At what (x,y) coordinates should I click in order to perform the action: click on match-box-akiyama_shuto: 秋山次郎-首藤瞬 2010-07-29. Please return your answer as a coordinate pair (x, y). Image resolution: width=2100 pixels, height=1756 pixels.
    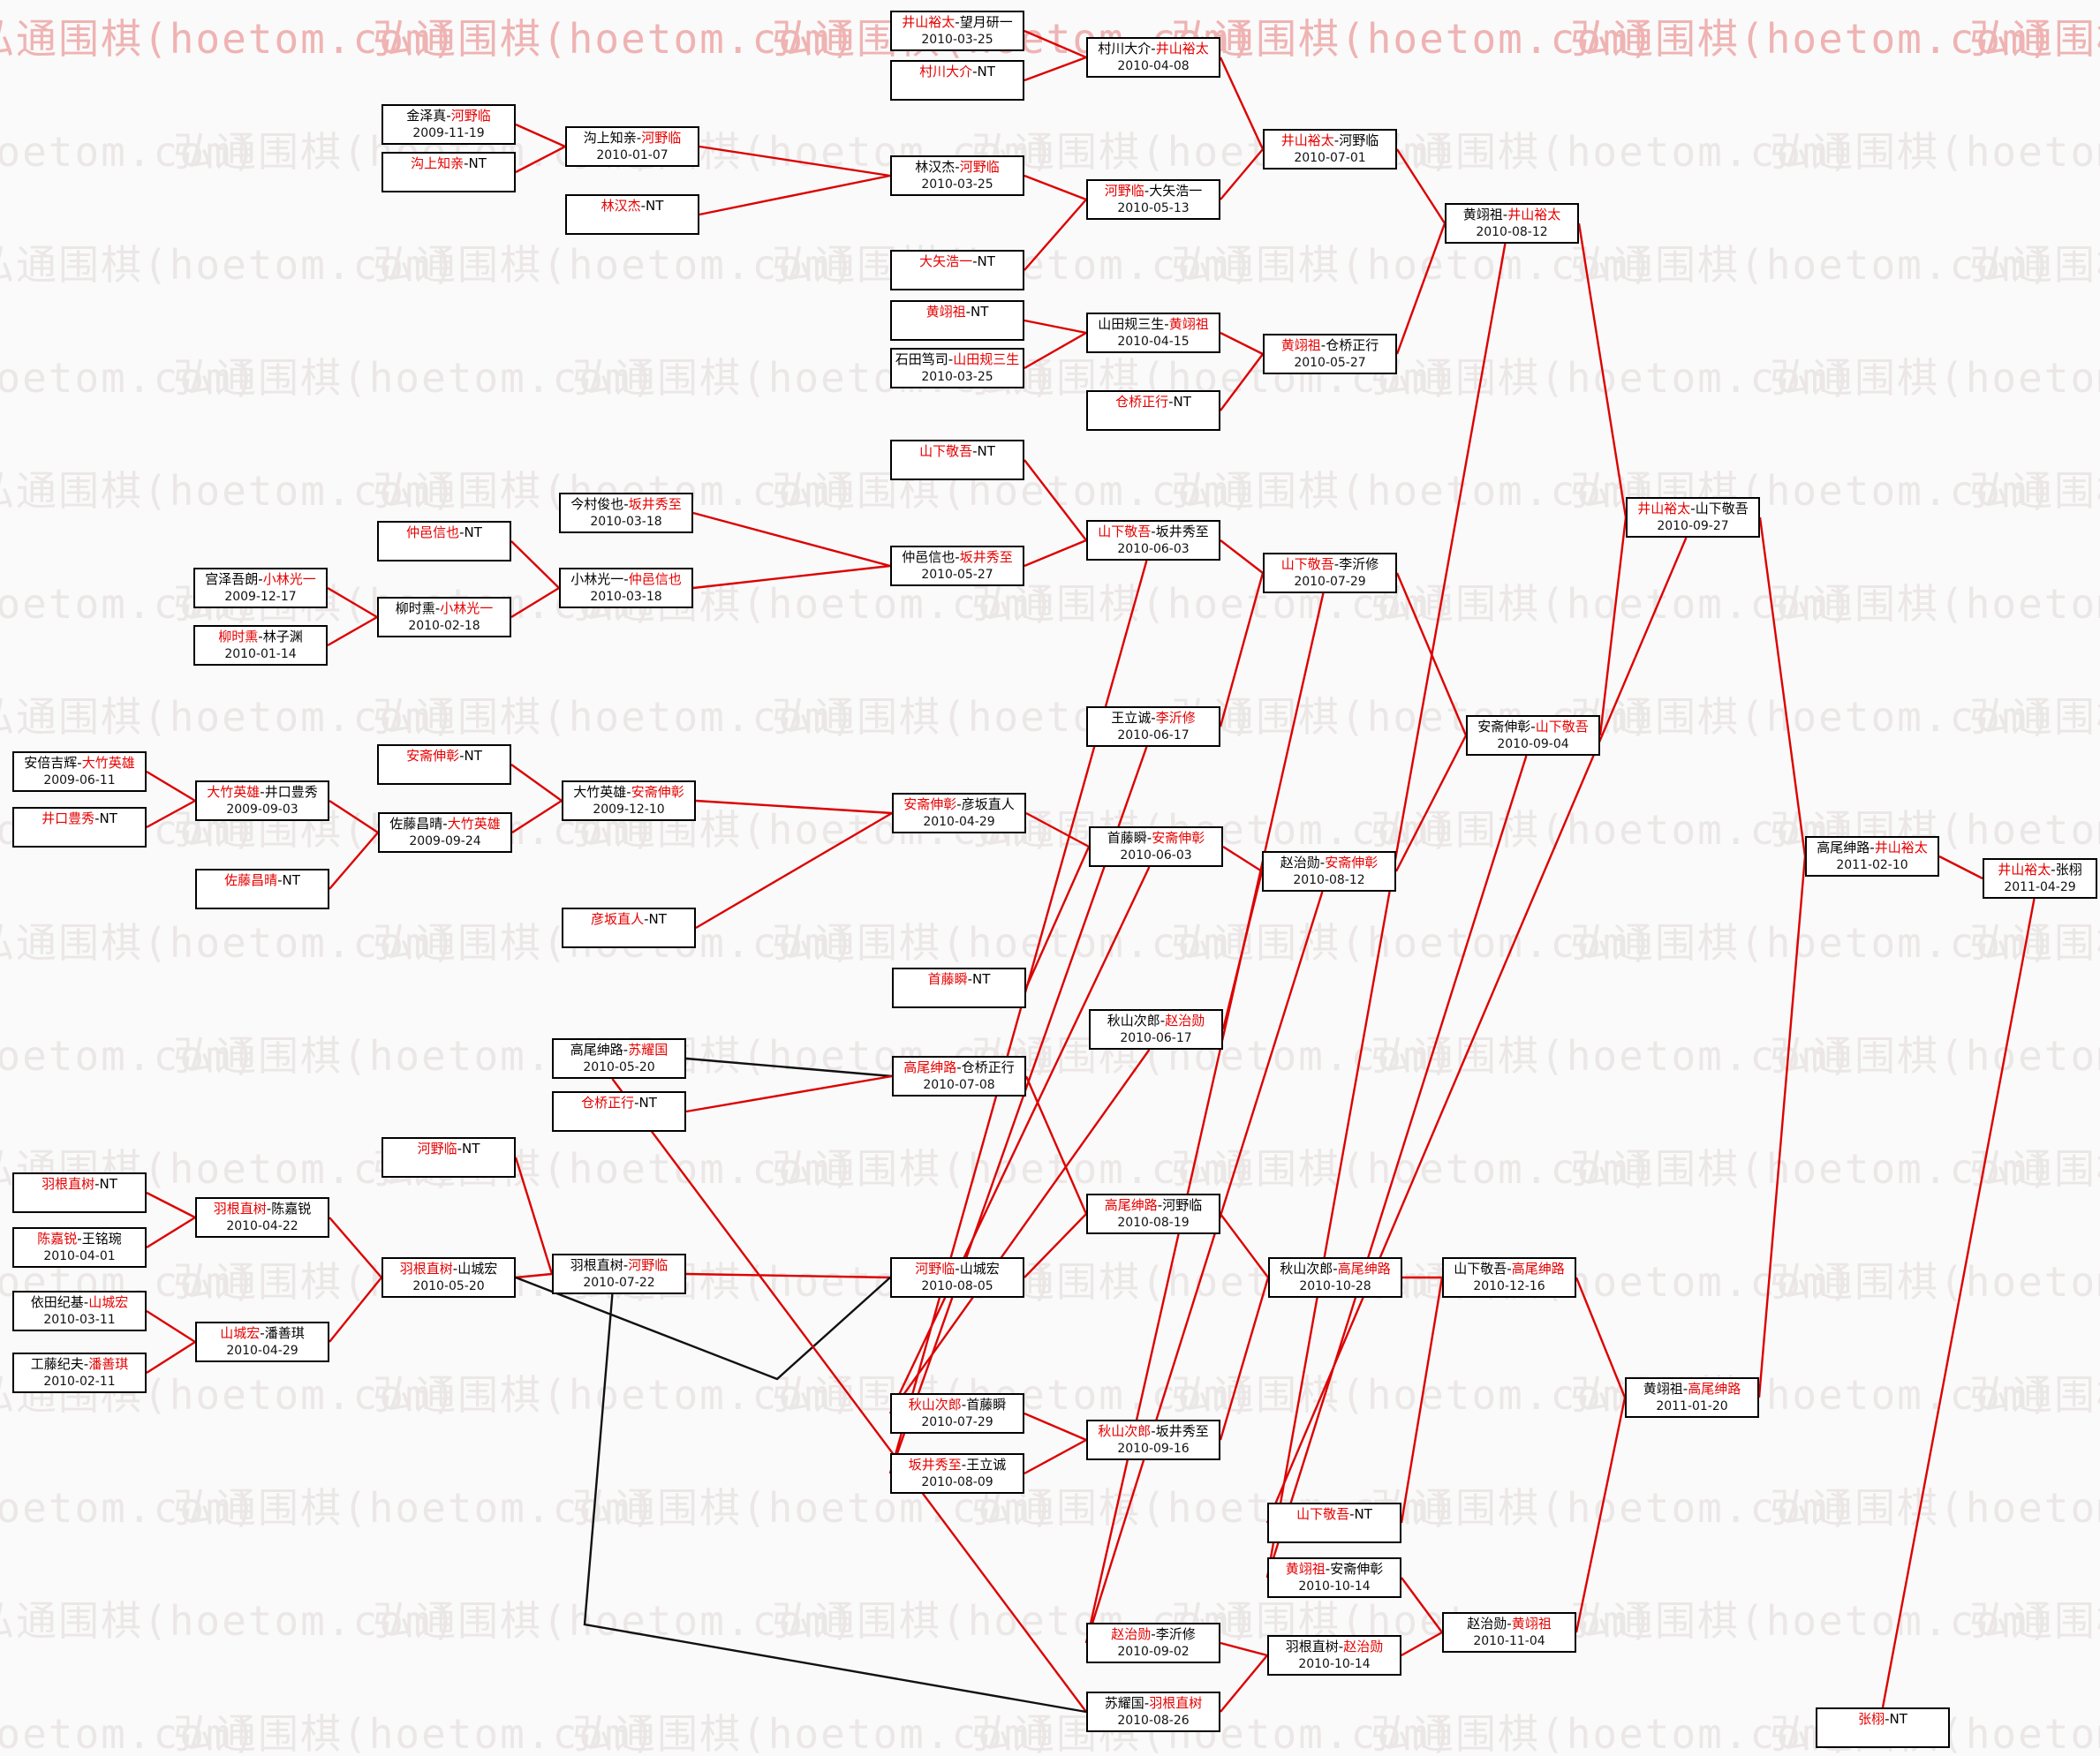
    Looking at the image, I should click on (957, 1413).